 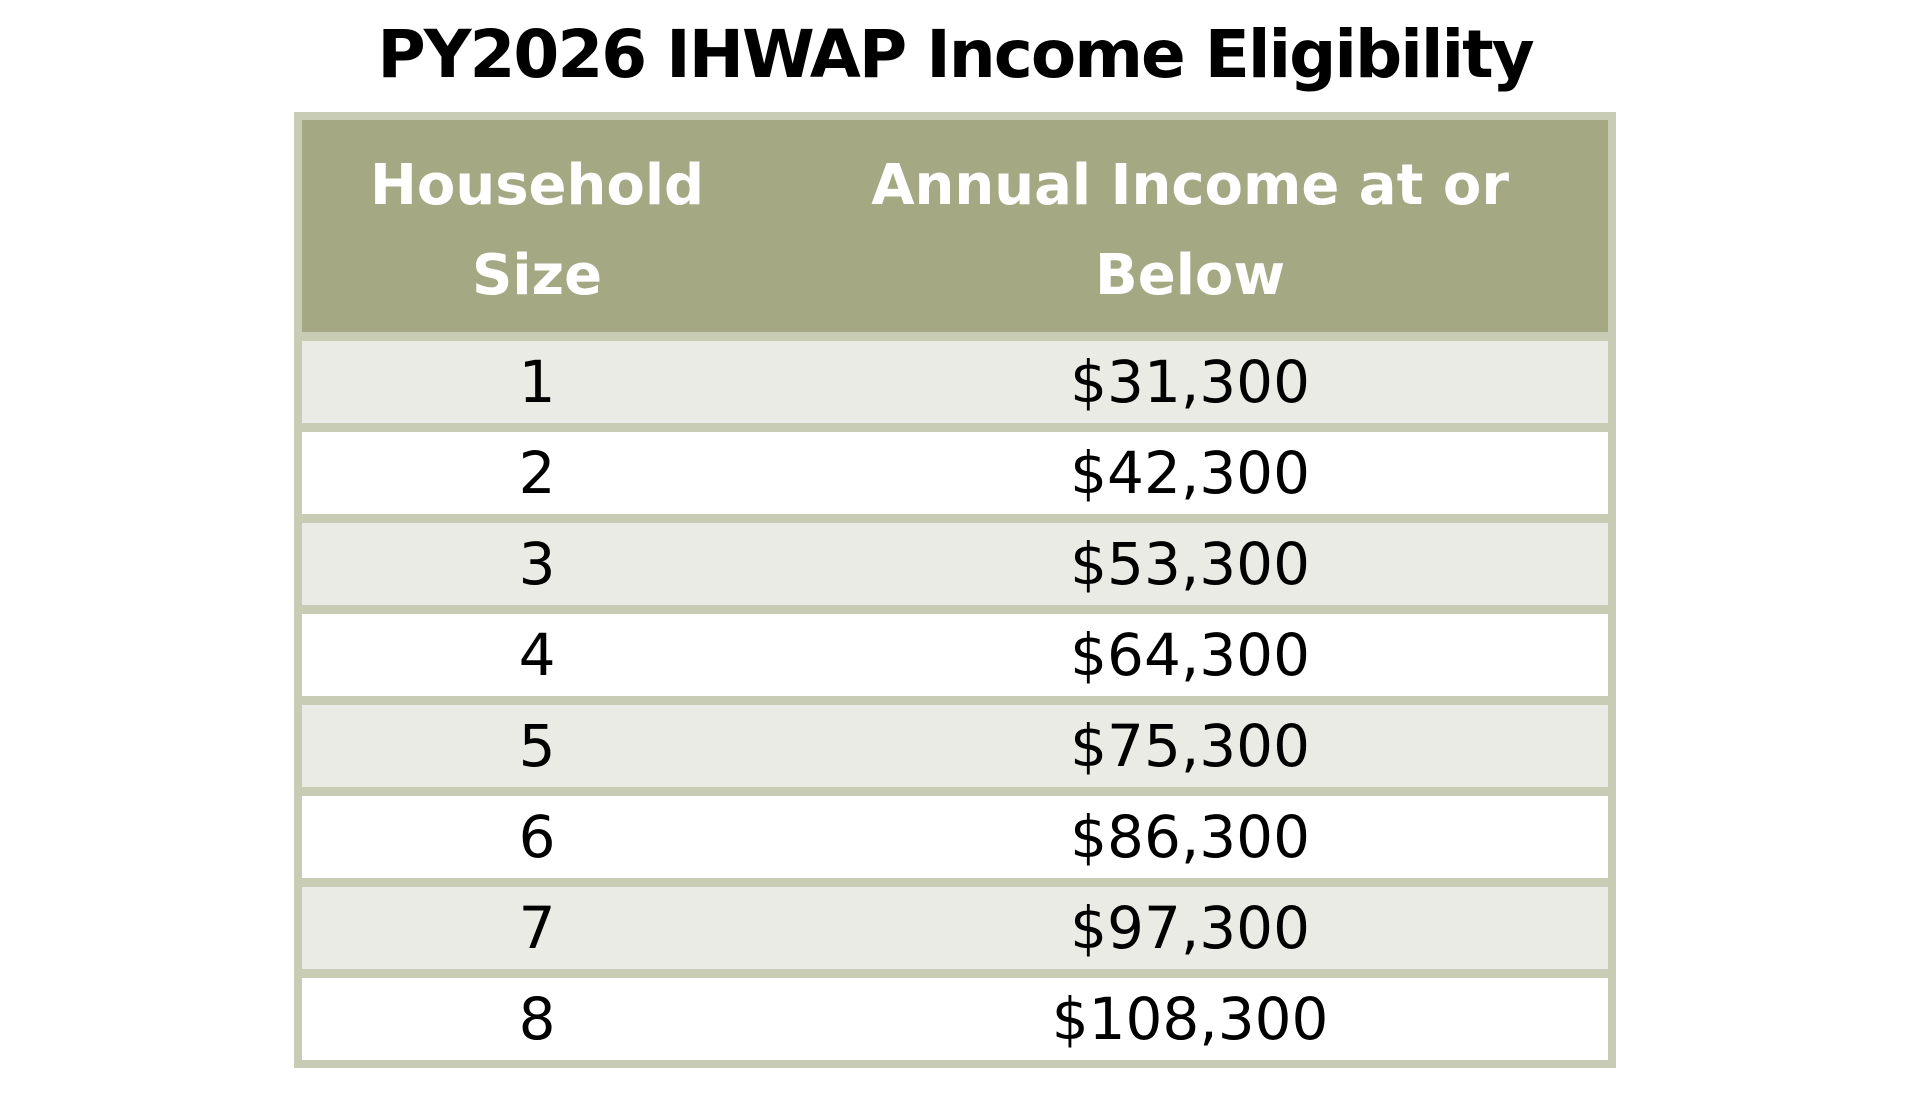 I want to click on page-title: PY2026 IHWAP Income Eligibility, so click(x=955, y=54).